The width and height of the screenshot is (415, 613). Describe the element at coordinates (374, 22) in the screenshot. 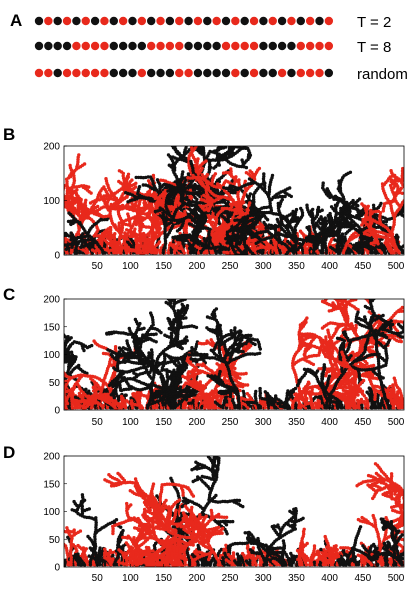

I see `row-label-t2: T = 2` at that location.